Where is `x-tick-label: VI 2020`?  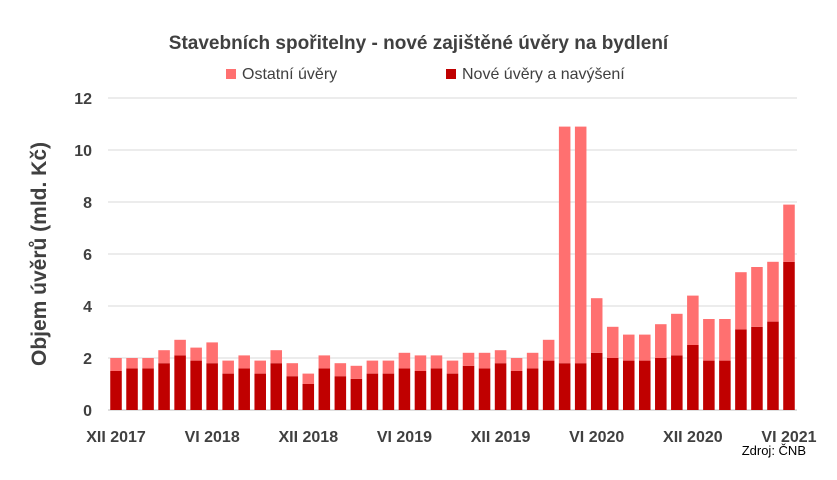
x-tick-label: VI 2020 is located at coordinates (596, 437).